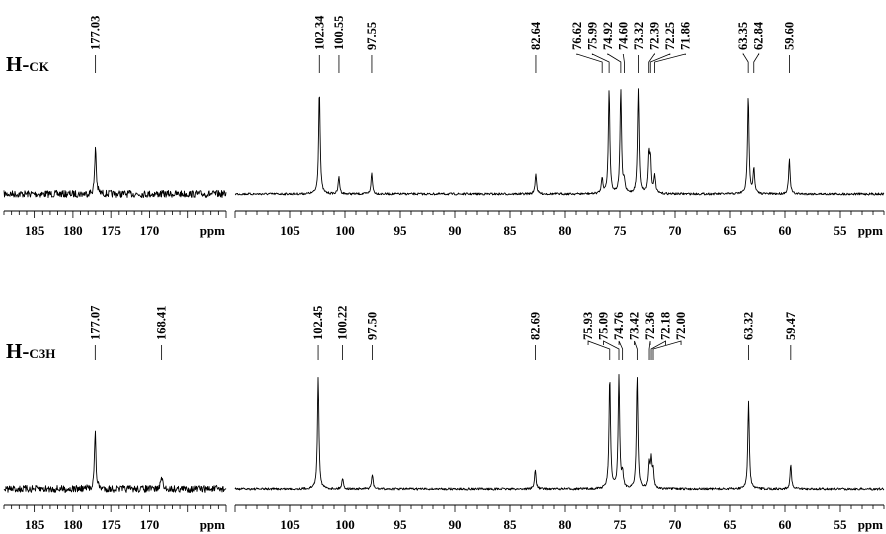 The image size is (886, 534). What do you see at coordinates (748, 326) in the screenshot?
I see `peak-label: 63.32` at bounding box center [748, 326].